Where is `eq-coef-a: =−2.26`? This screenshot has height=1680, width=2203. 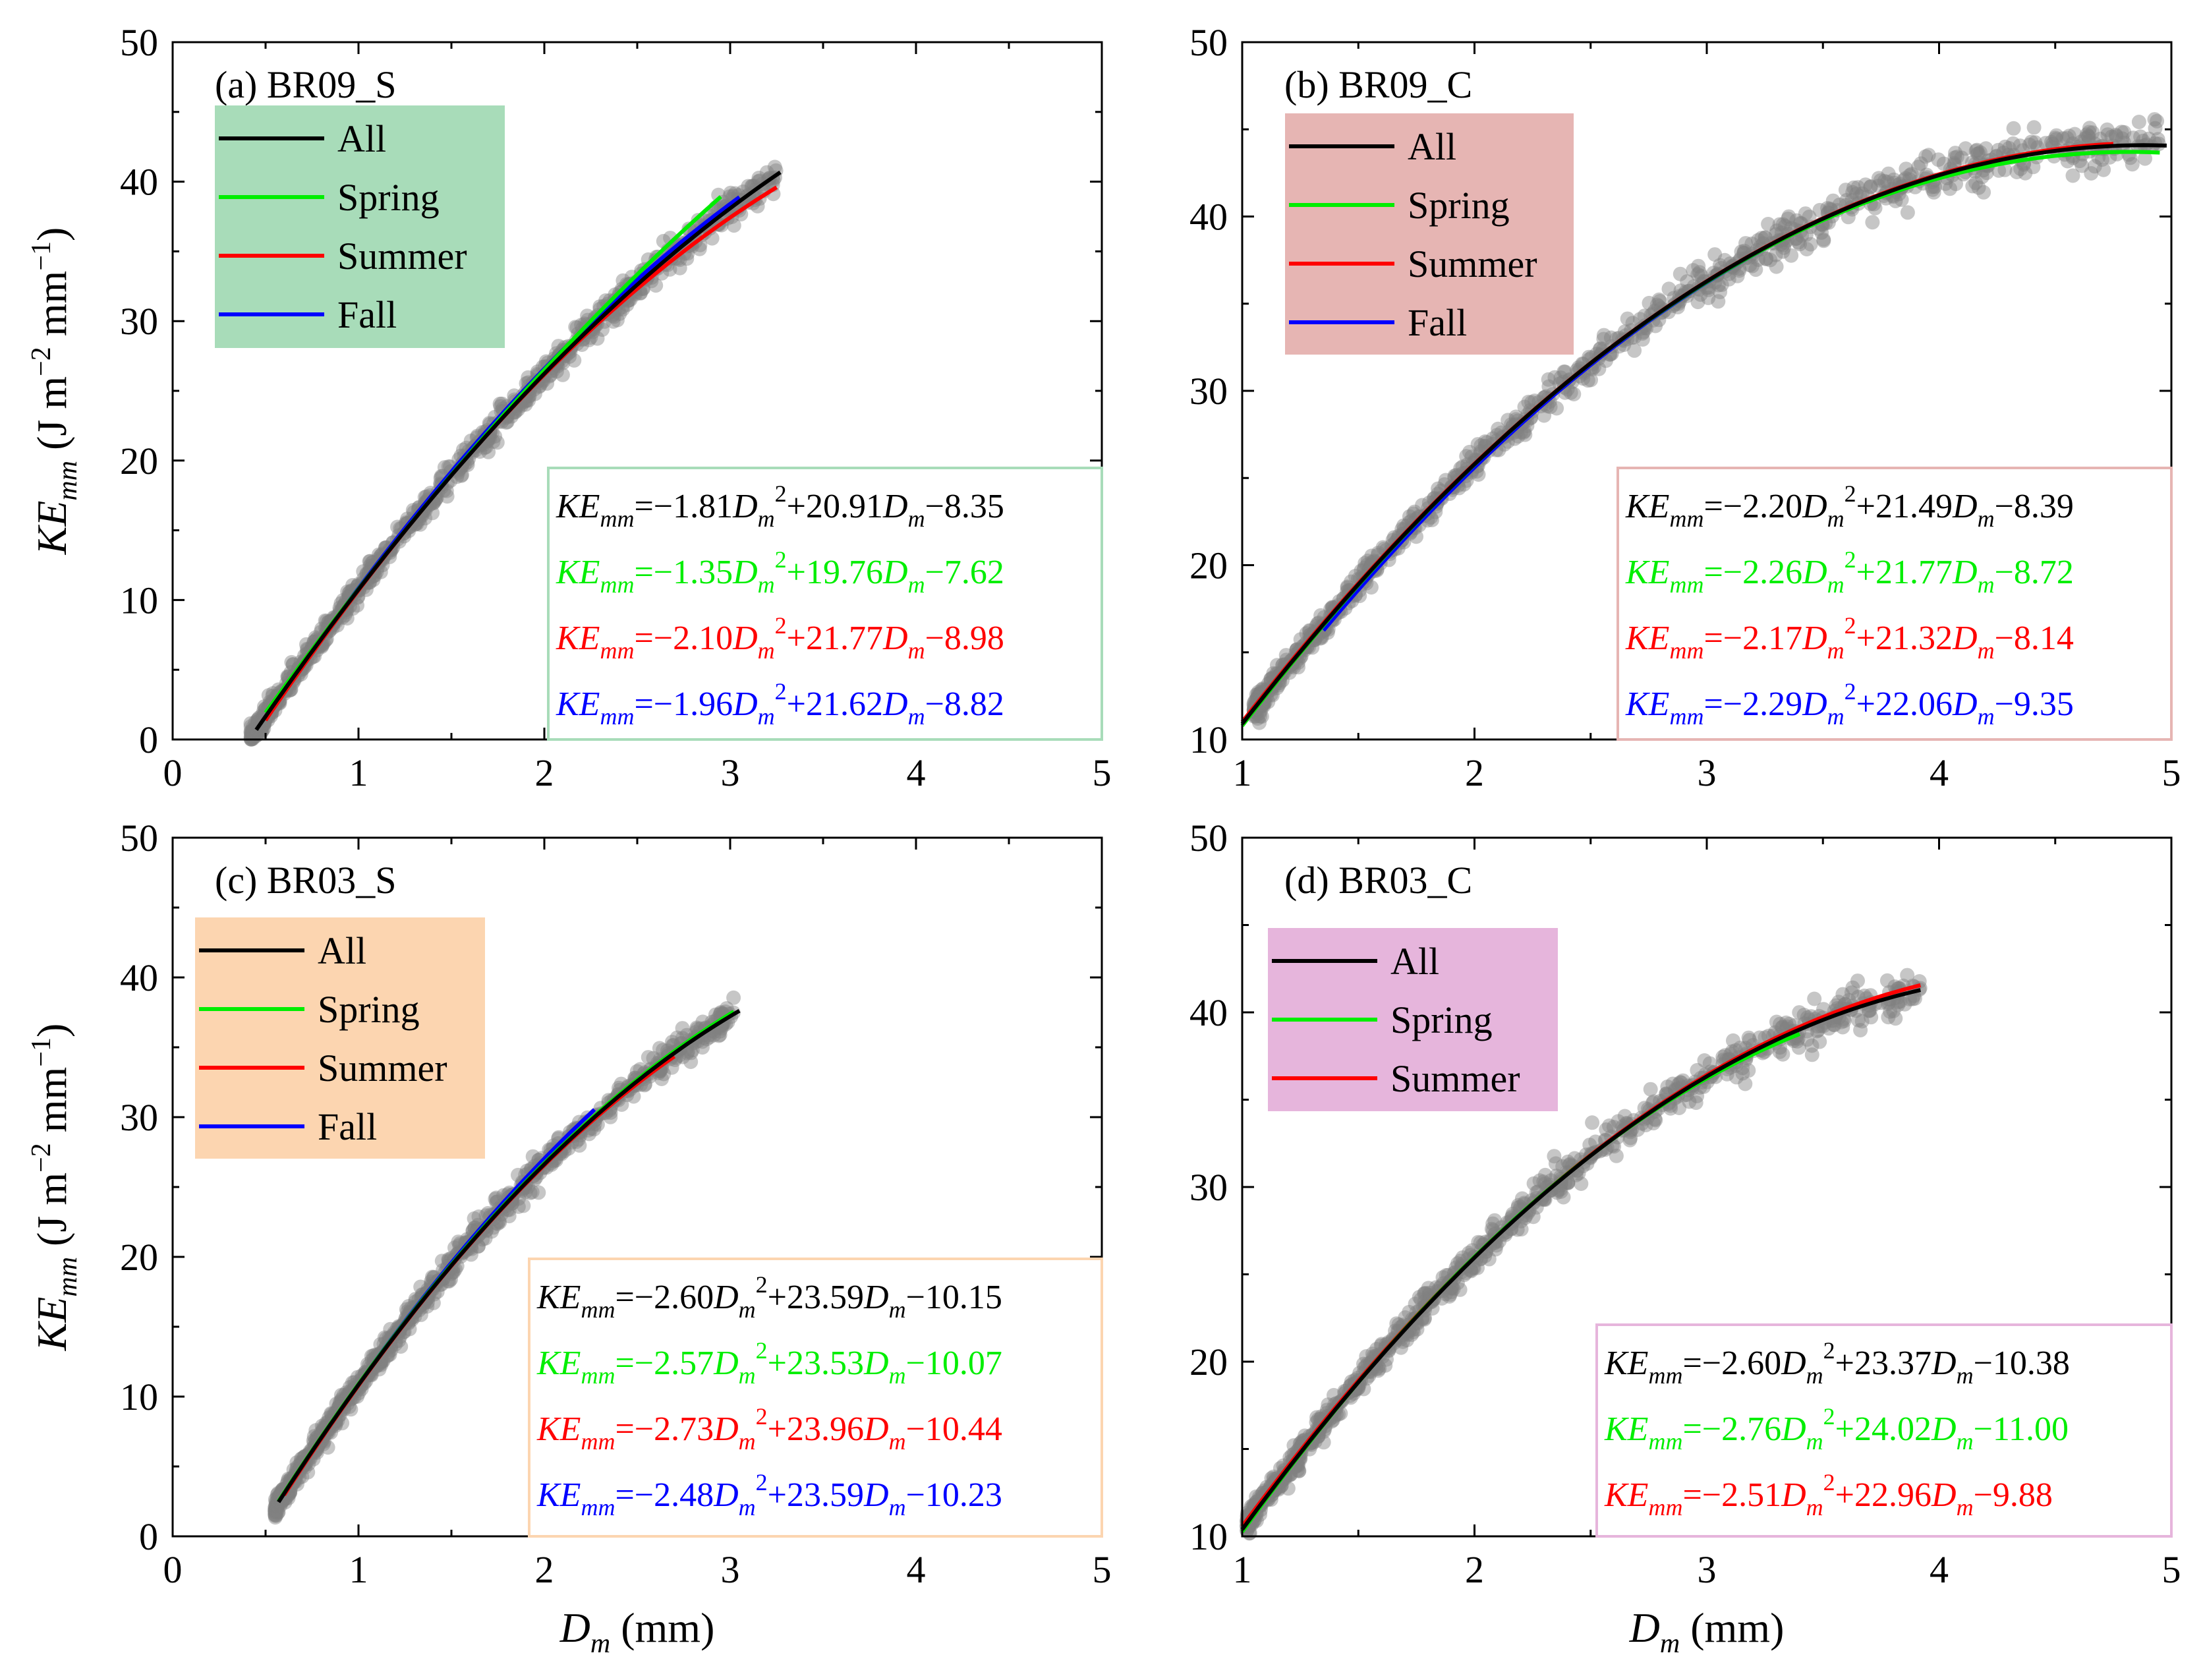 eq-coef-a: =−2.26 is located at coordinates (1752, 572).